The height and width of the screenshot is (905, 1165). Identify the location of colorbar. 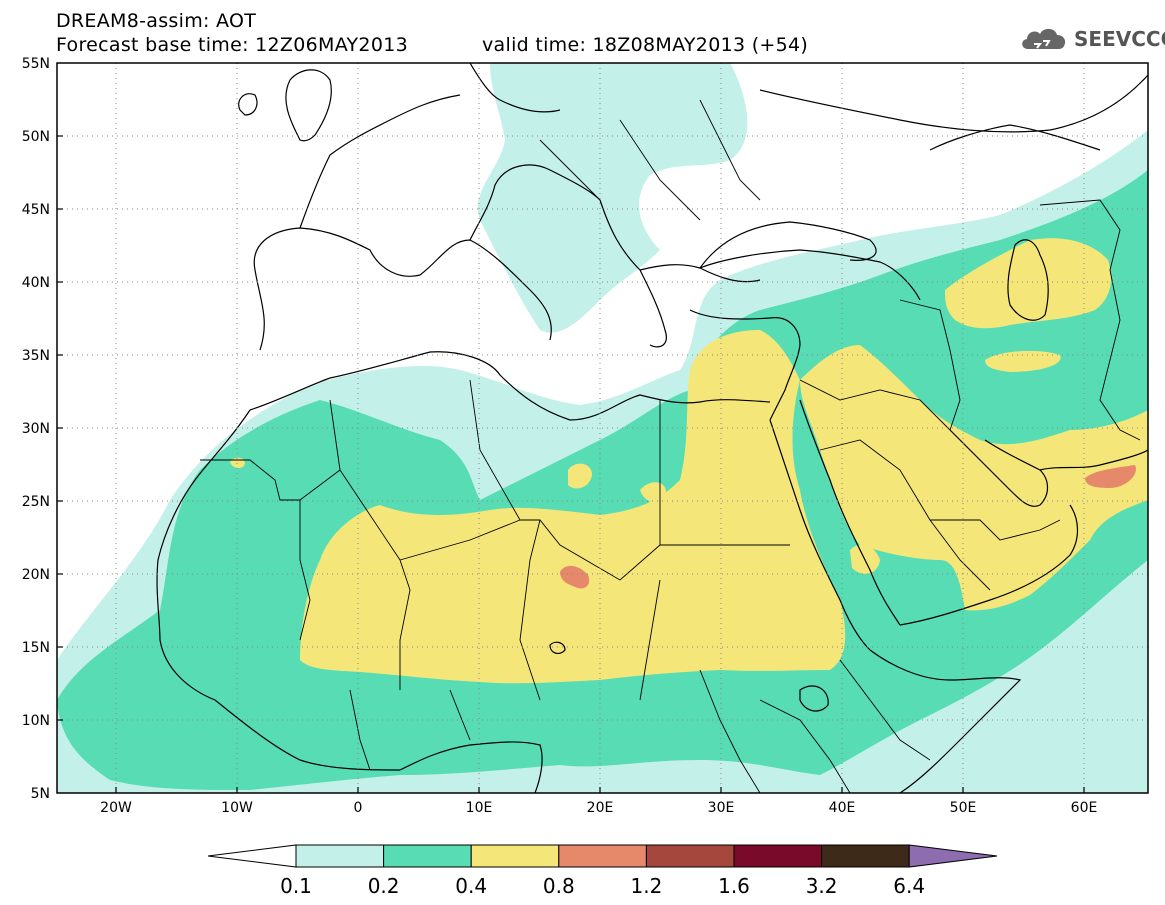
(602, 856).